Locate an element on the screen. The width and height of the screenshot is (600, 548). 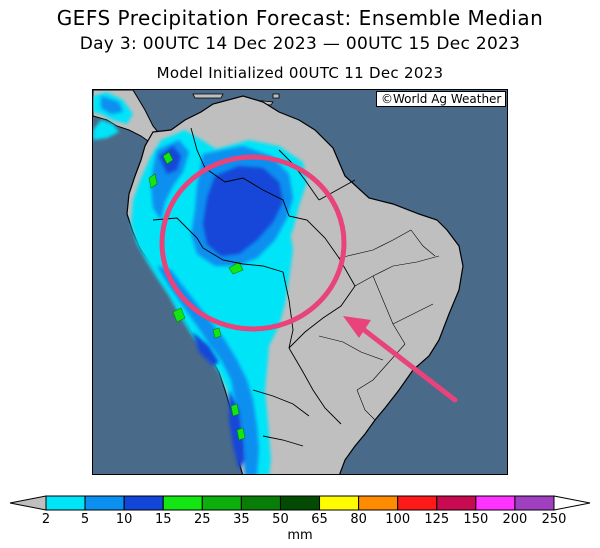
precip-green is located at coordinates (197, 296).